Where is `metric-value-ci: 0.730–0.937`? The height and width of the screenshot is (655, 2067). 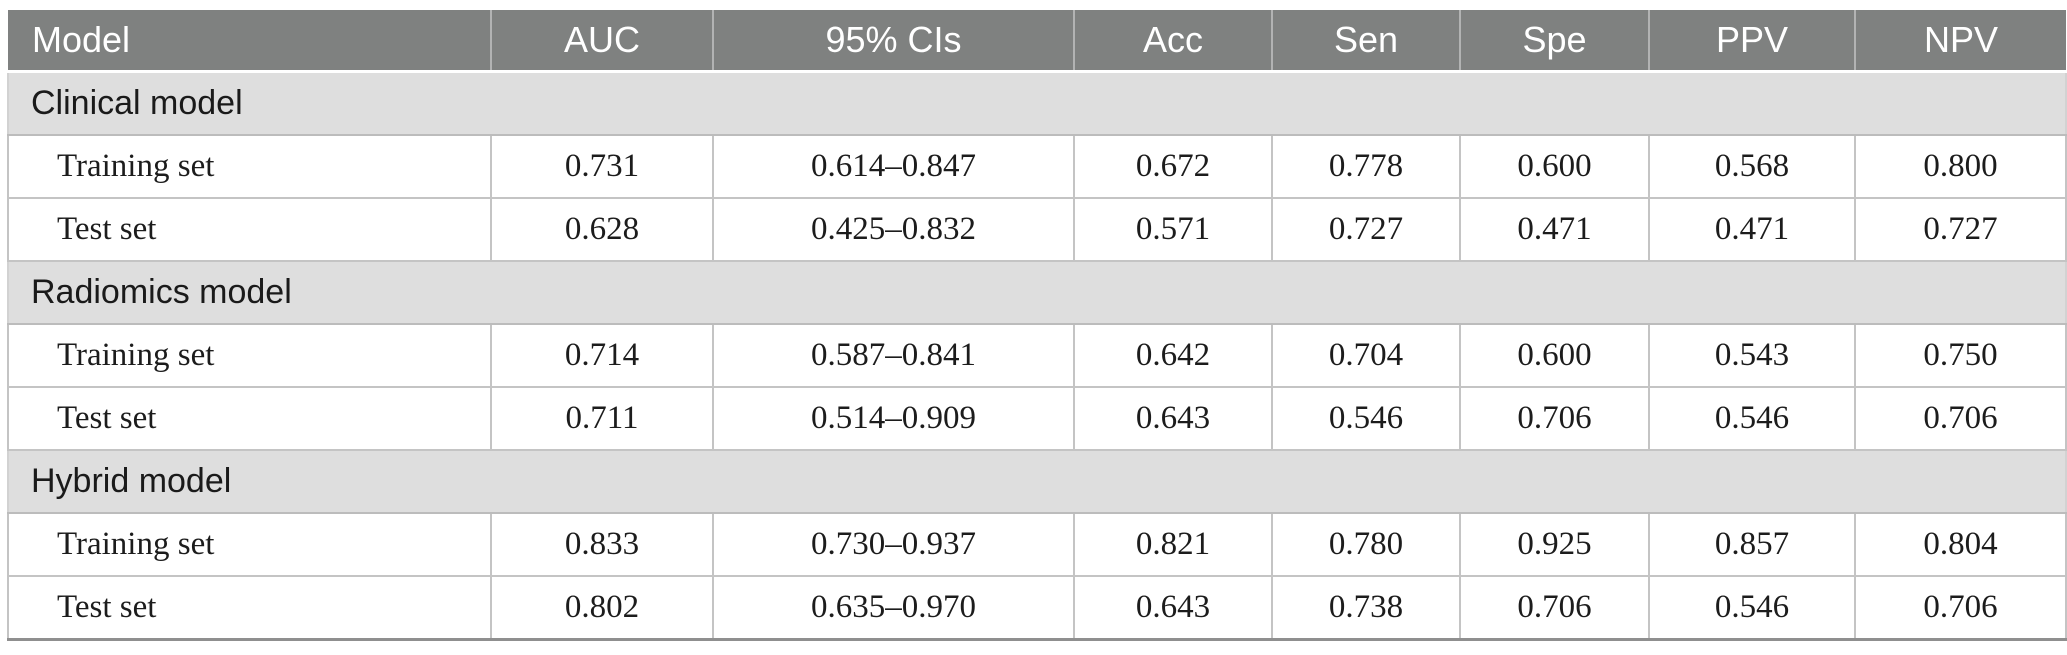 metric-value-ci: 0.730–0.937 is located at coordinates (893, 544).